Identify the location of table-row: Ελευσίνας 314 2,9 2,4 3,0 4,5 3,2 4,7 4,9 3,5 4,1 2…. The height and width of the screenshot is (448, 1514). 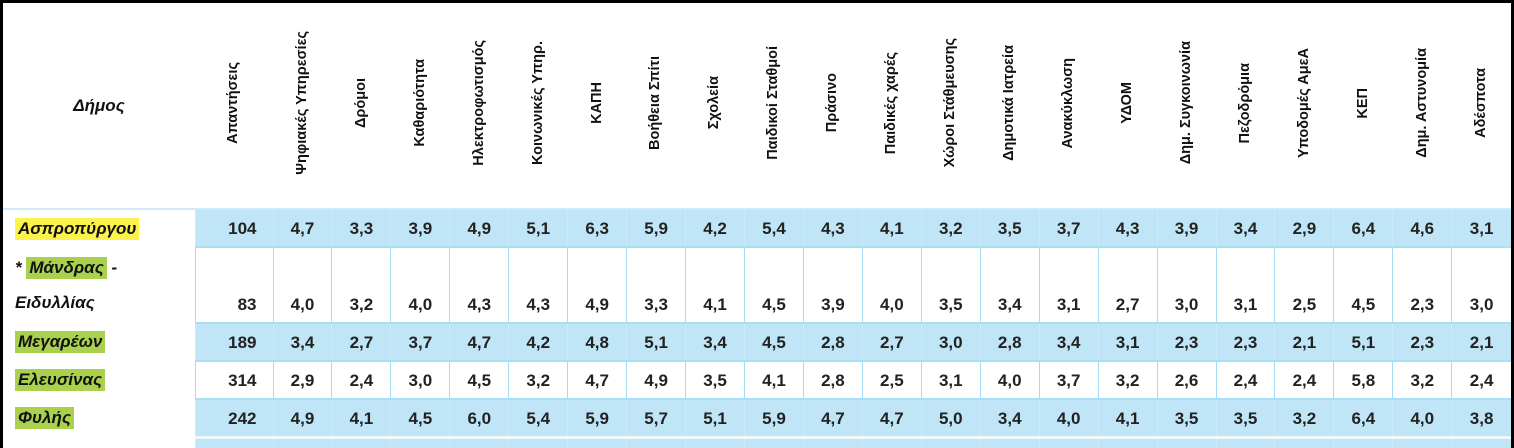
(757, 379).